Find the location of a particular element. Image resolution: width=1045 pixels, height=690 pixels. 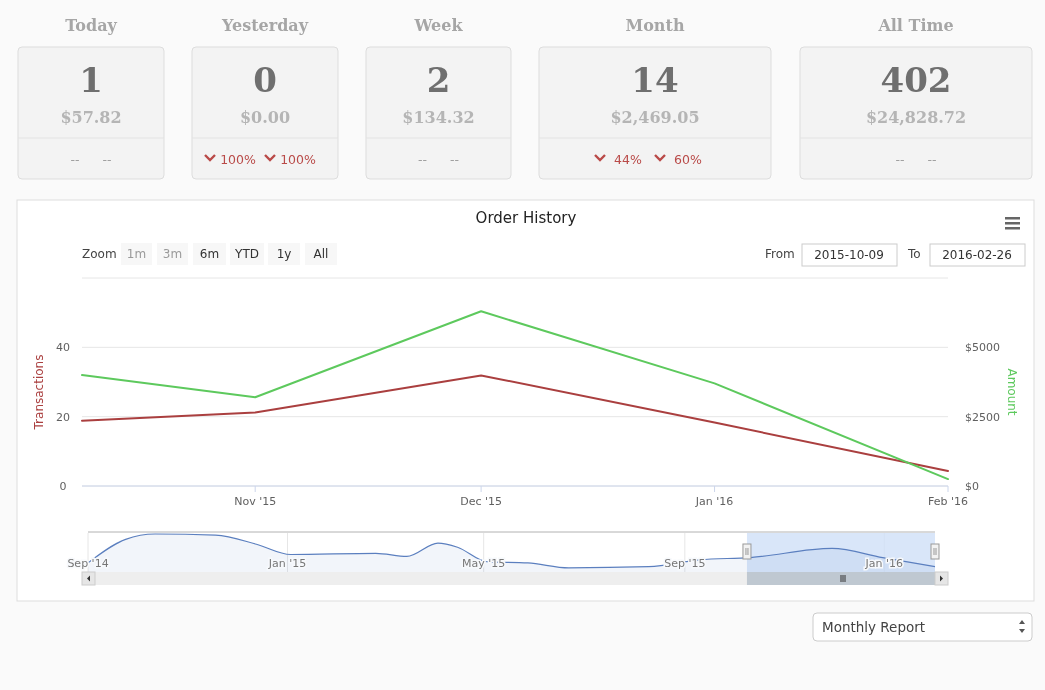

y2-axis-title: Amount is located at coordinates (1012, 392).